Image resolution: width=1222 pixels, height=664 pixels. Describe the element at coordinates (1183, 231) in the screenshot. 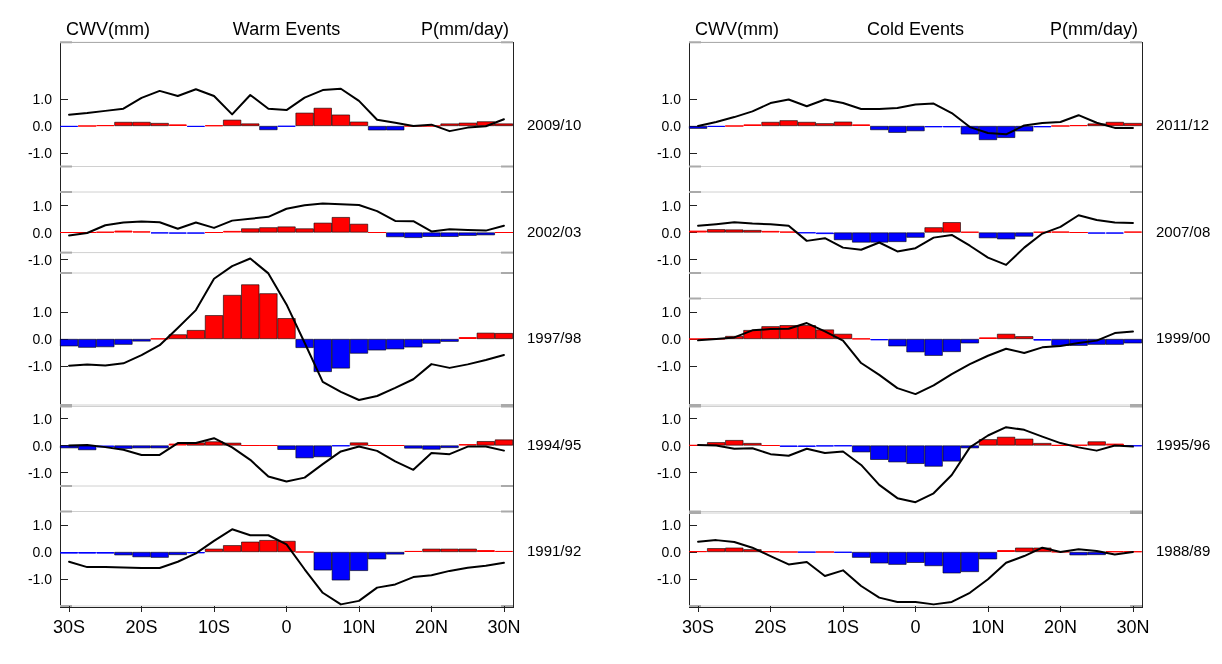

I see `text: 2007/08` at that location.